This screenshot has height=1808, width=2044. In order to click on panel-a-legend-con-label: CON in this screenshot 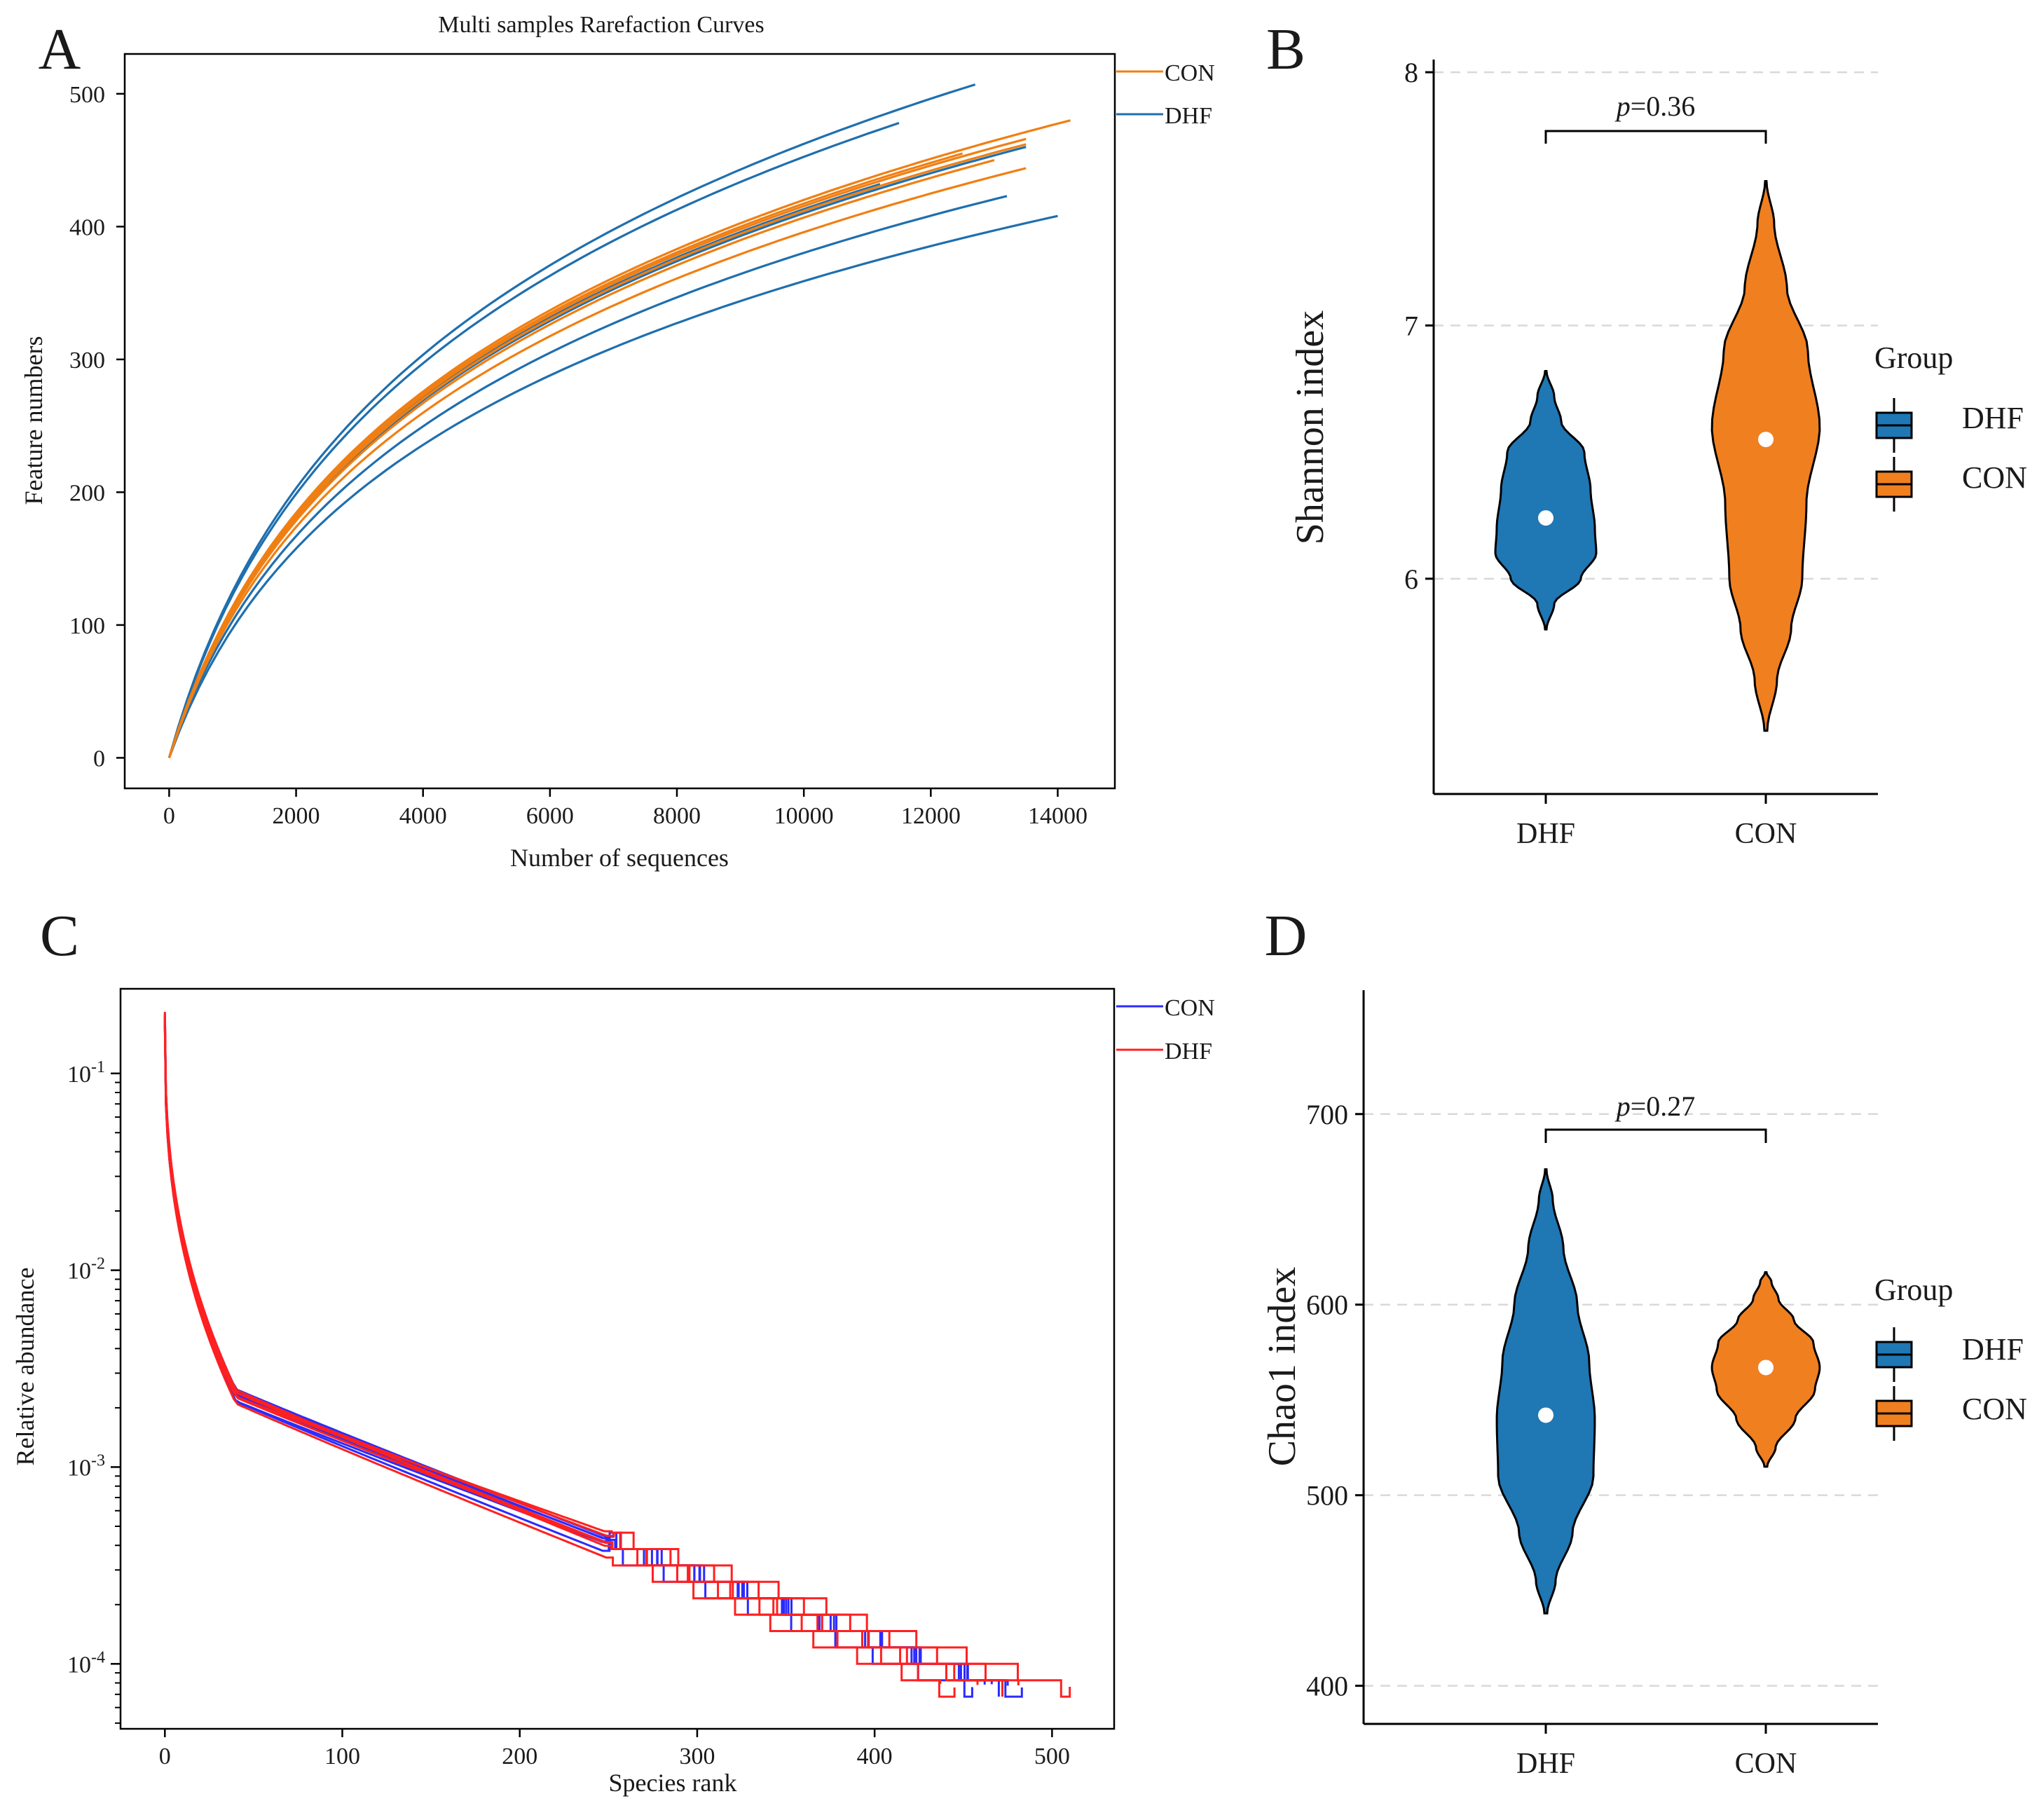, I will do `click(1190, 73)`.